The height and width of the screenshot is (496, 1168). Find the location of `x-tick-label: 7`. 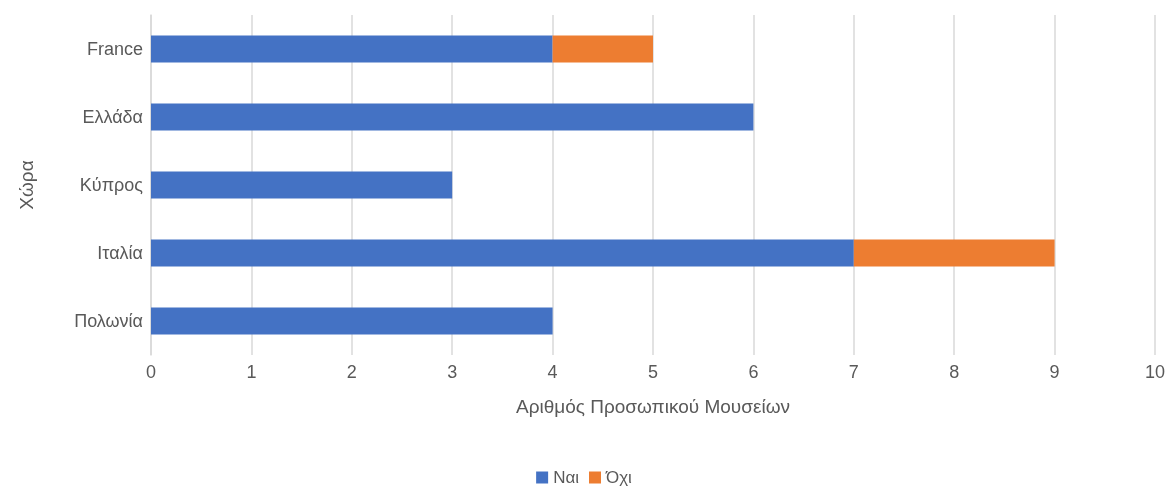

x-tick-label: 7 is located at coordinates (853, 372).